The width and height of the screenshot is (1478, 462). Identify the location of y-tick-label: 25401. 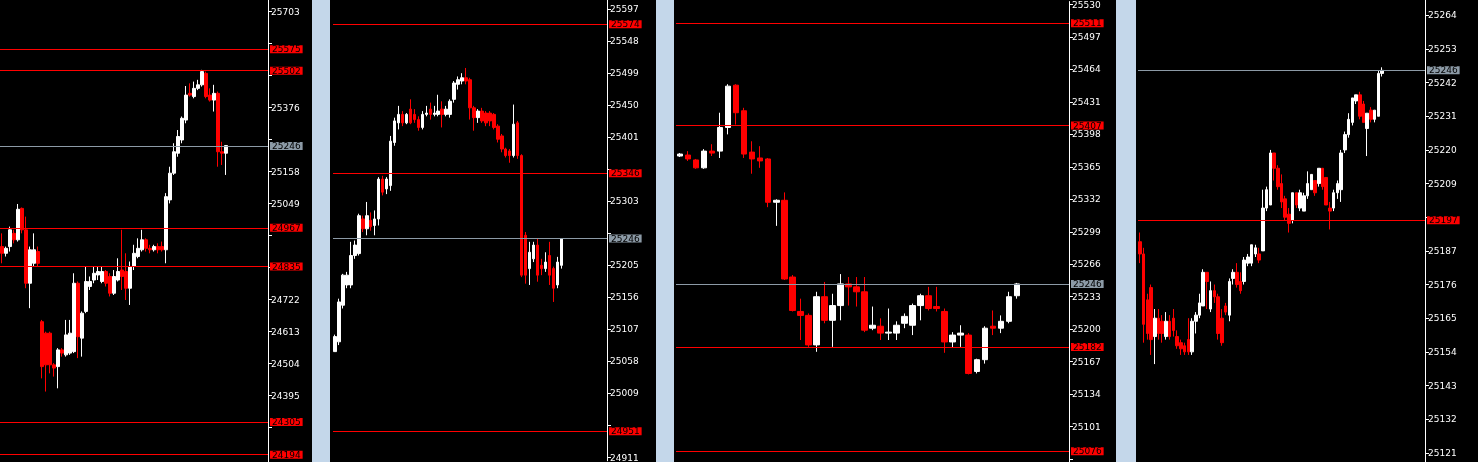
(624, 137).